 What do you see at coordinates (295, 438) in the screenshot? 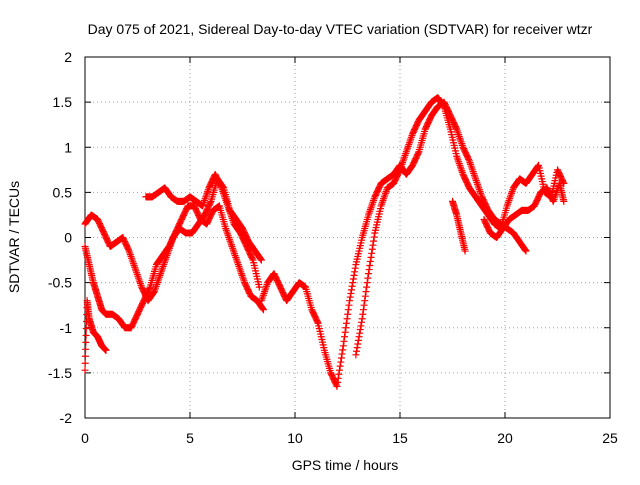
I see `x-tick-label: 10` at bounding box center [295, 438].